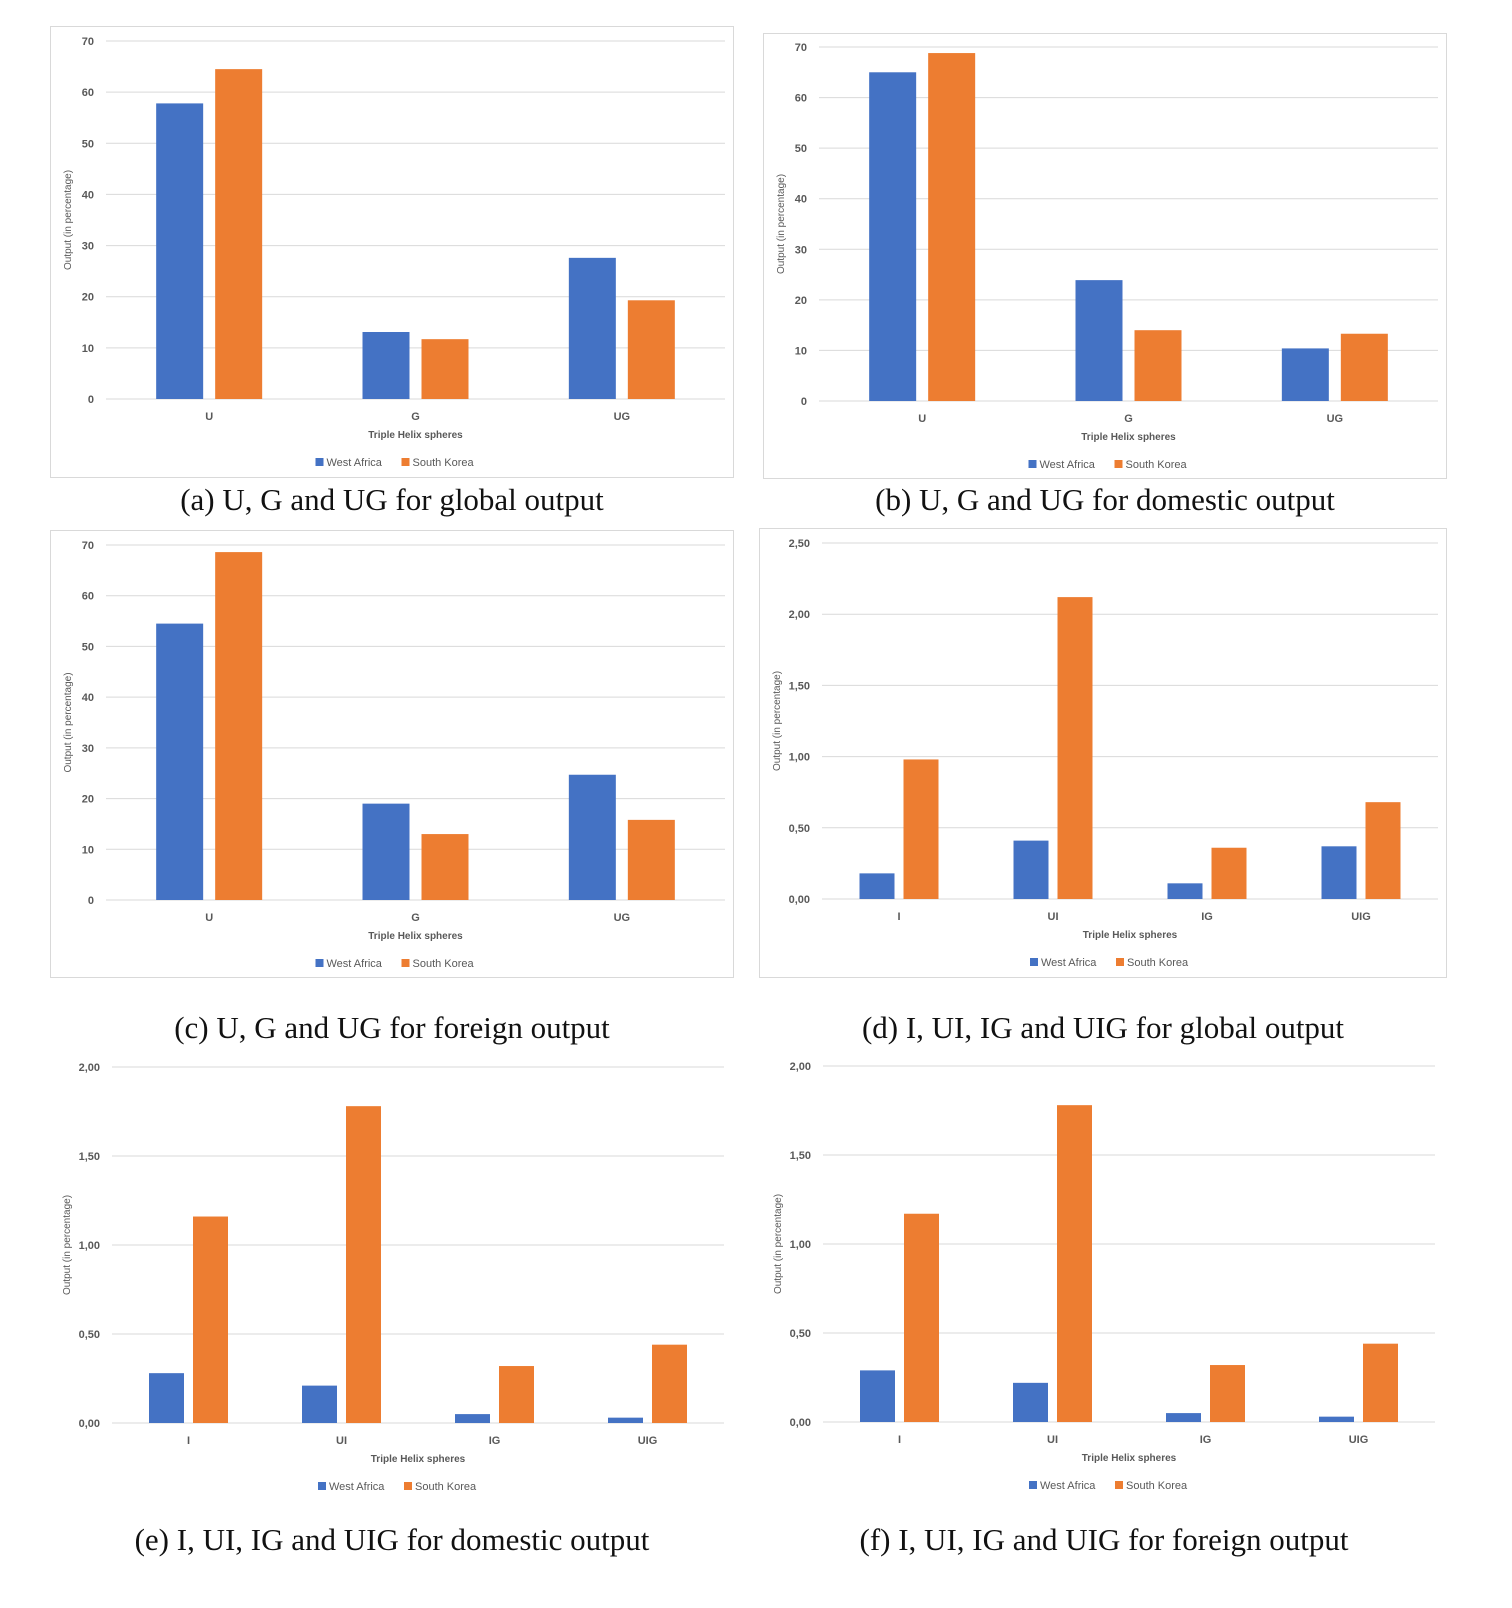 The image size is (1512, 1608). Describe the element at coordinates (952, 227) in the screenshot. I see `bar-south-korea-u` at that location.